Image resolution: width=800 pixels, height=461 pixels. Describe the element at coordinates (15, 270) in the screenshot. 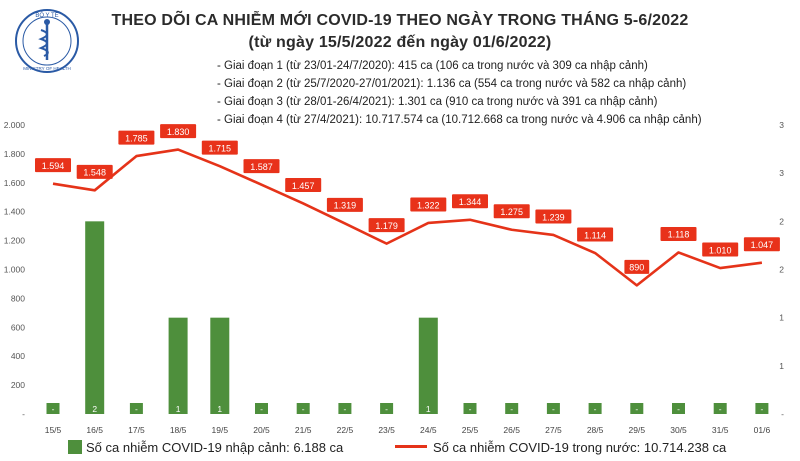

I see `y-left-tick-label: 1.000` at that location.